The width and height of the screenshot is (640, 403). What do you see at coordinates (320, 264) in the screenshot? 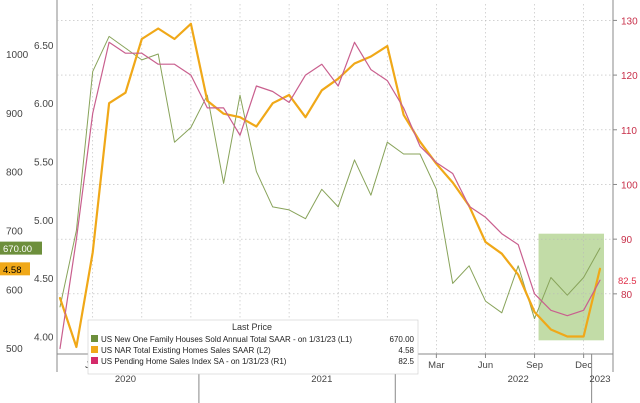
I see `badge-layer: 670.00 4.58 82.5` at bounding box center [320, 264].